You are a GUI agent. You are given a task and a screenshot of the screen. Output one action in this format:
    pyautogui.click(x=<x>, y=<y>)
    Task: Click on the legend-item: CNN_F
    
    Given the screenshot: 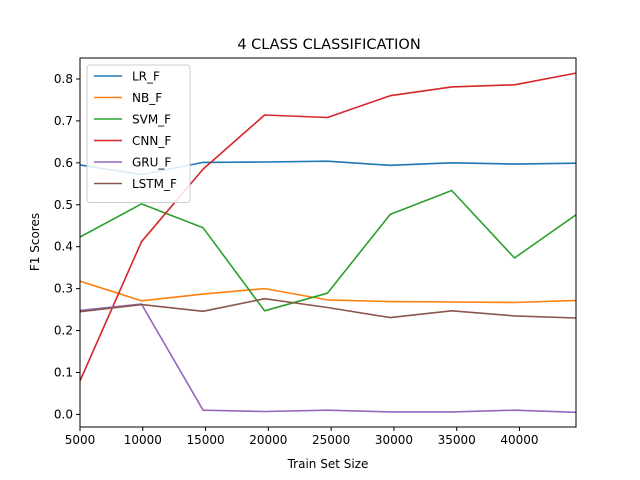 What is the action you would take?
    pyautogui.click(x=132, y=141)
    